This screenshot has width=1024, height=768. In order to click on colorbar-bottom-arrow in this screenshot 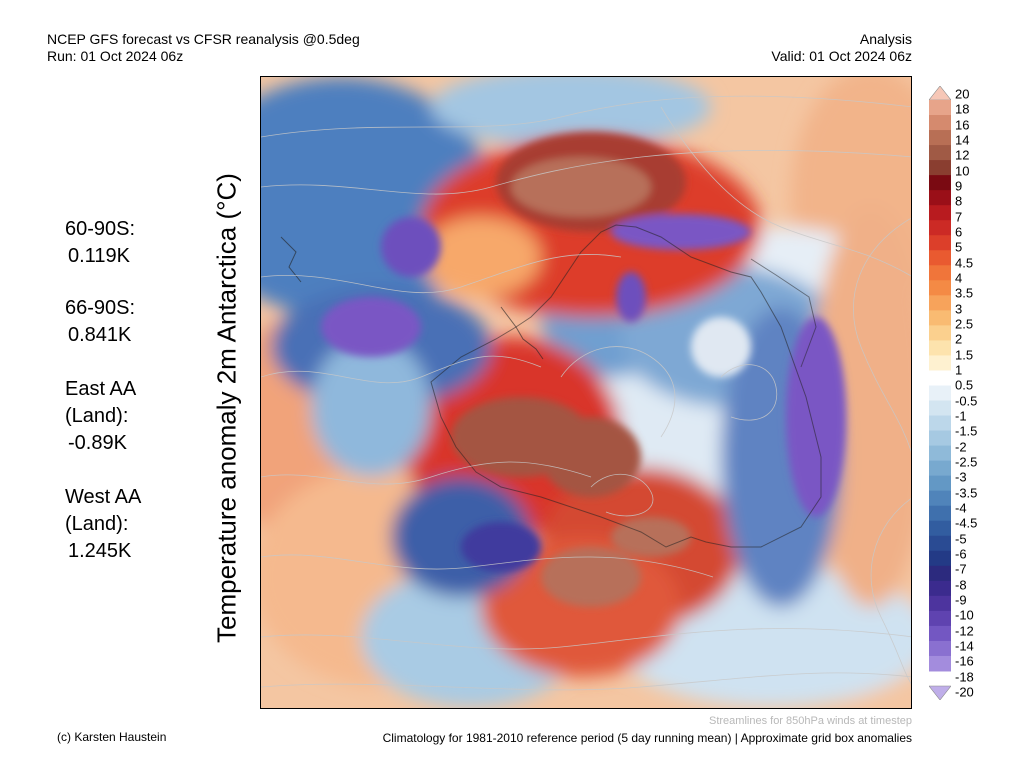, I will do `click(940, 692)`.